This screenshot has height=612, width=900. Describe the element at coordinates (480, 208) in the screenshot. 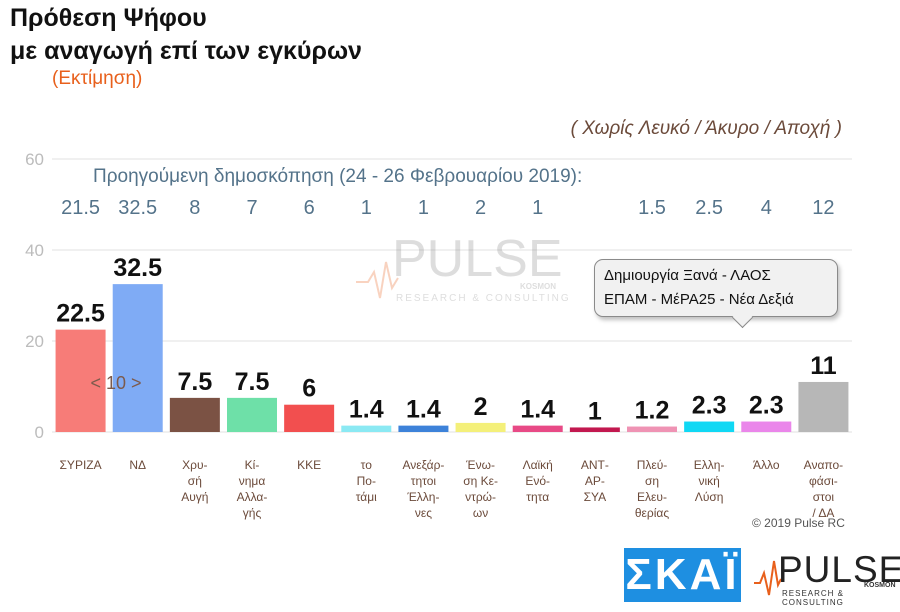

I see `previous-poll-value: 2` at that location.